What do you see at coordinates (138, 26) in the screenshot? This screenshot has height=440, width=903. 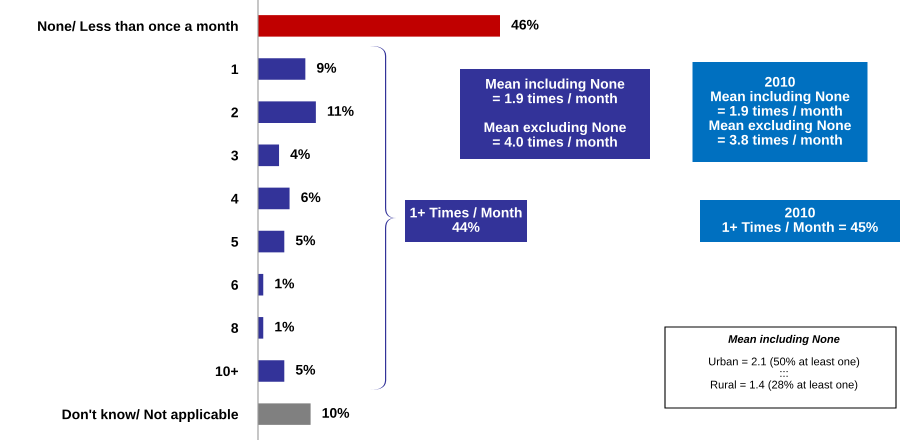 I see `y-tick-label: None/ Less than once a month` at bounding box center [138, 26].